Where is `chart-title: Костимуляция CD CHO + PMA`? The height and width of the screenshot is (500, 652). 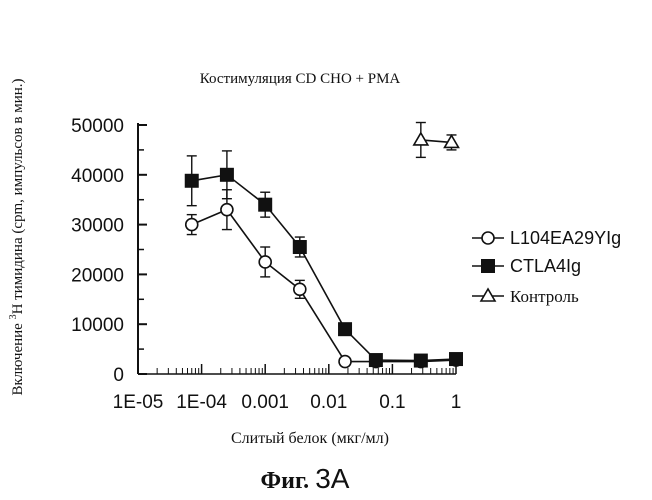 chart-title: Костимуляция CD CHO + PMA is located at coordinates (300, 79).